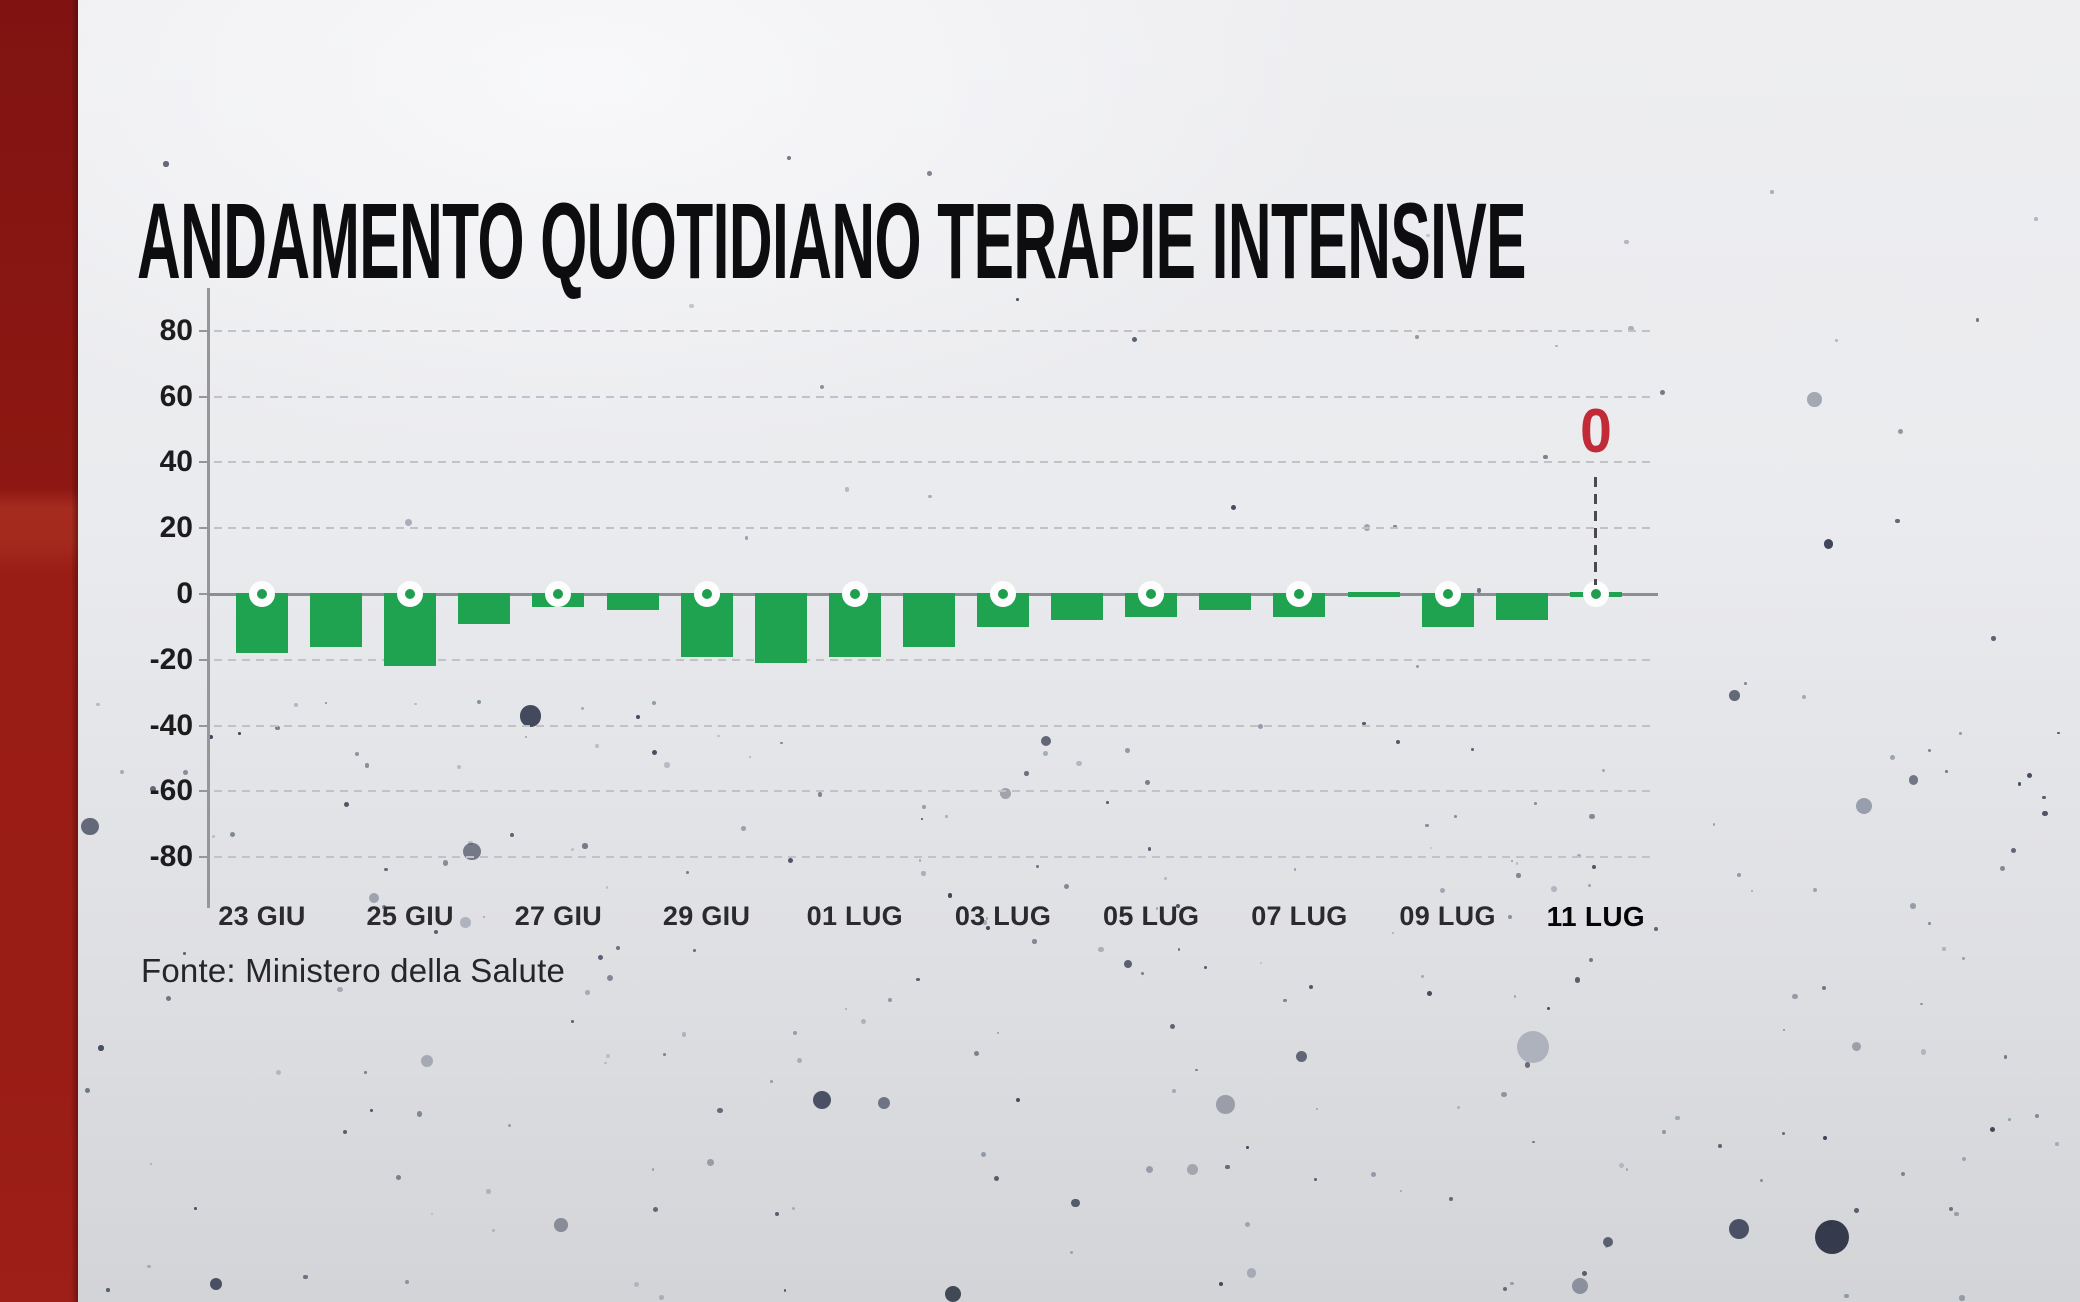 Image resolution: width=2080 pixels, height=1302 pixels. Describe the element at coordinates (933, 725) in the screenshot. I see `gridline--40` at that location.